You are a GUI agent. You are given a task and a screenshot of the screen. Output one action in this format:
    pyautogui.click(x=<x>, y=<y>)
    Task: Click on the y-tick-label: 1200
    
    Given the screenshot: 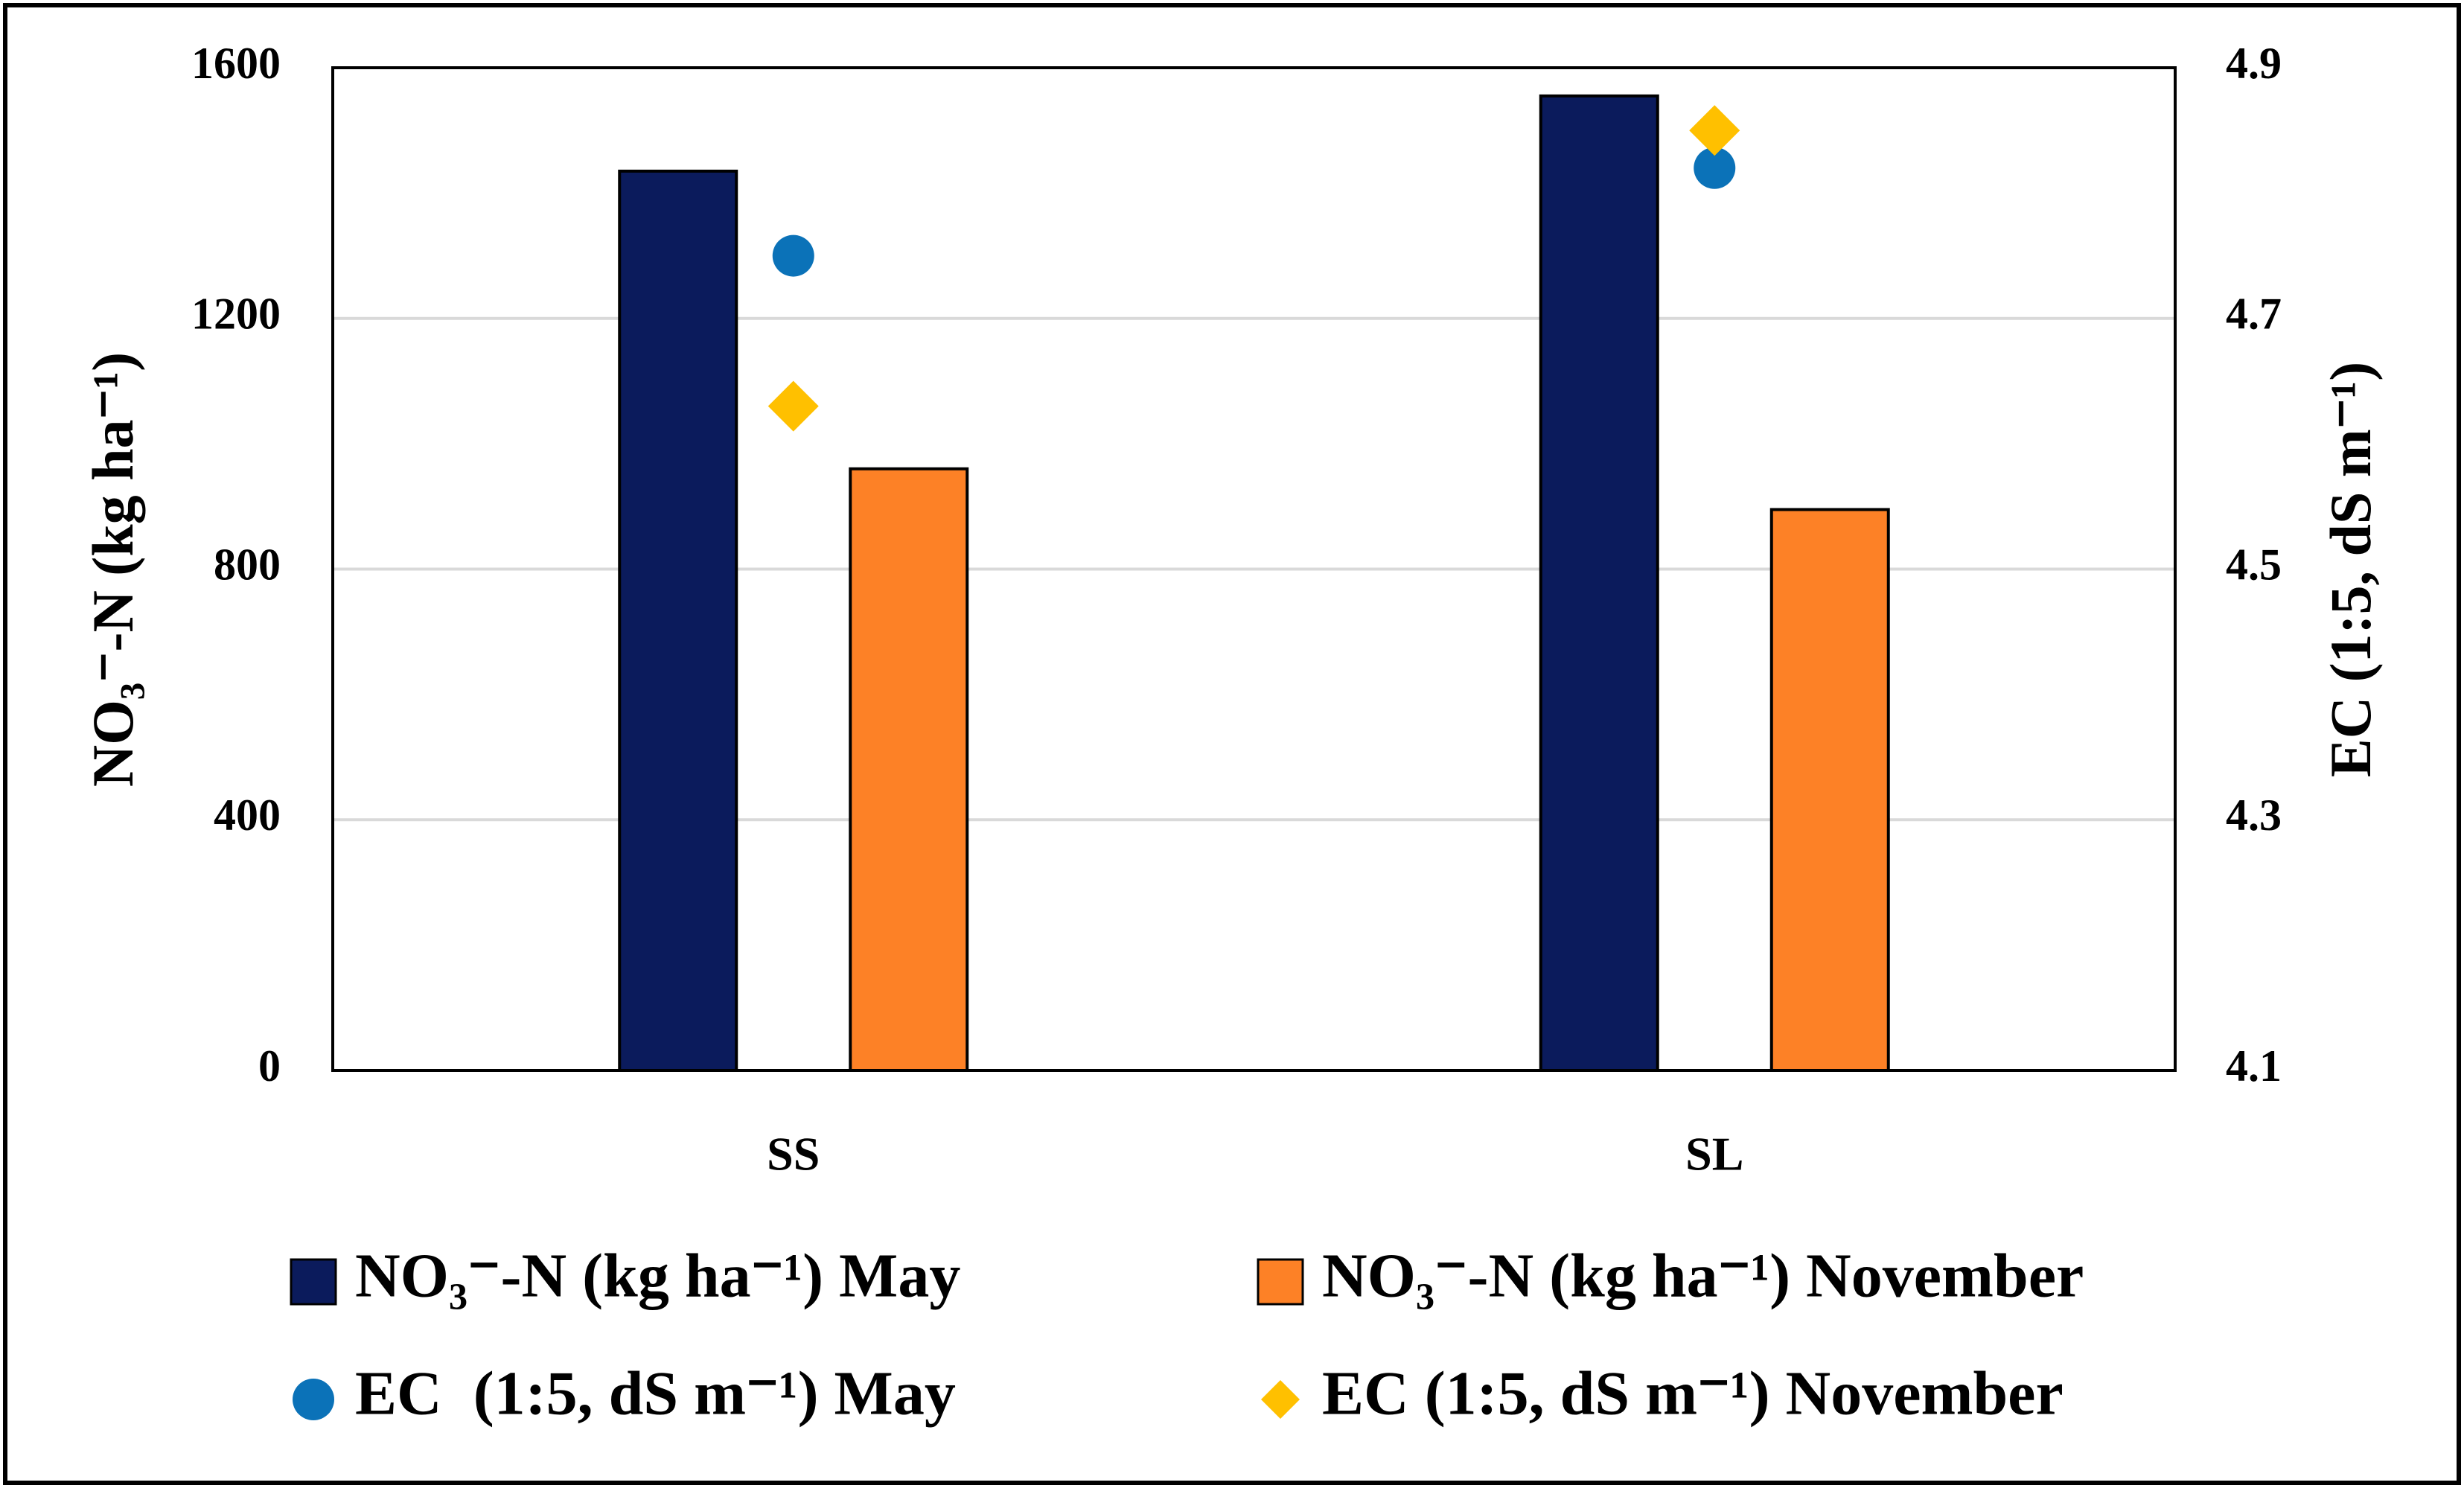 What is the action you would take?
    pyautogui.click(x=236, y=314)
    